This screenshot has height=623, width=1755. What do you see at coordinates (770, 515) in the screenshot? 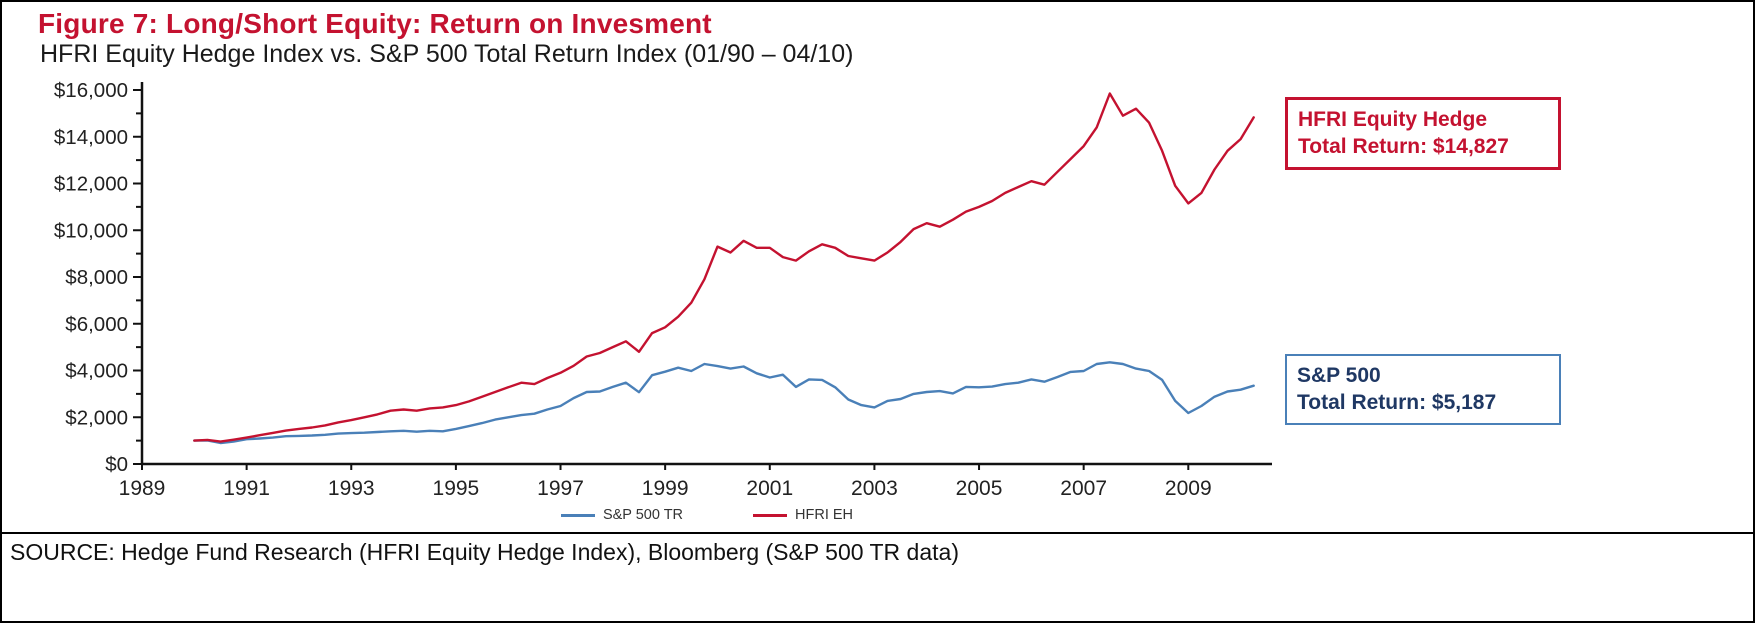
I see `legend-swatch-hfri` at bounding box center [770, 515].